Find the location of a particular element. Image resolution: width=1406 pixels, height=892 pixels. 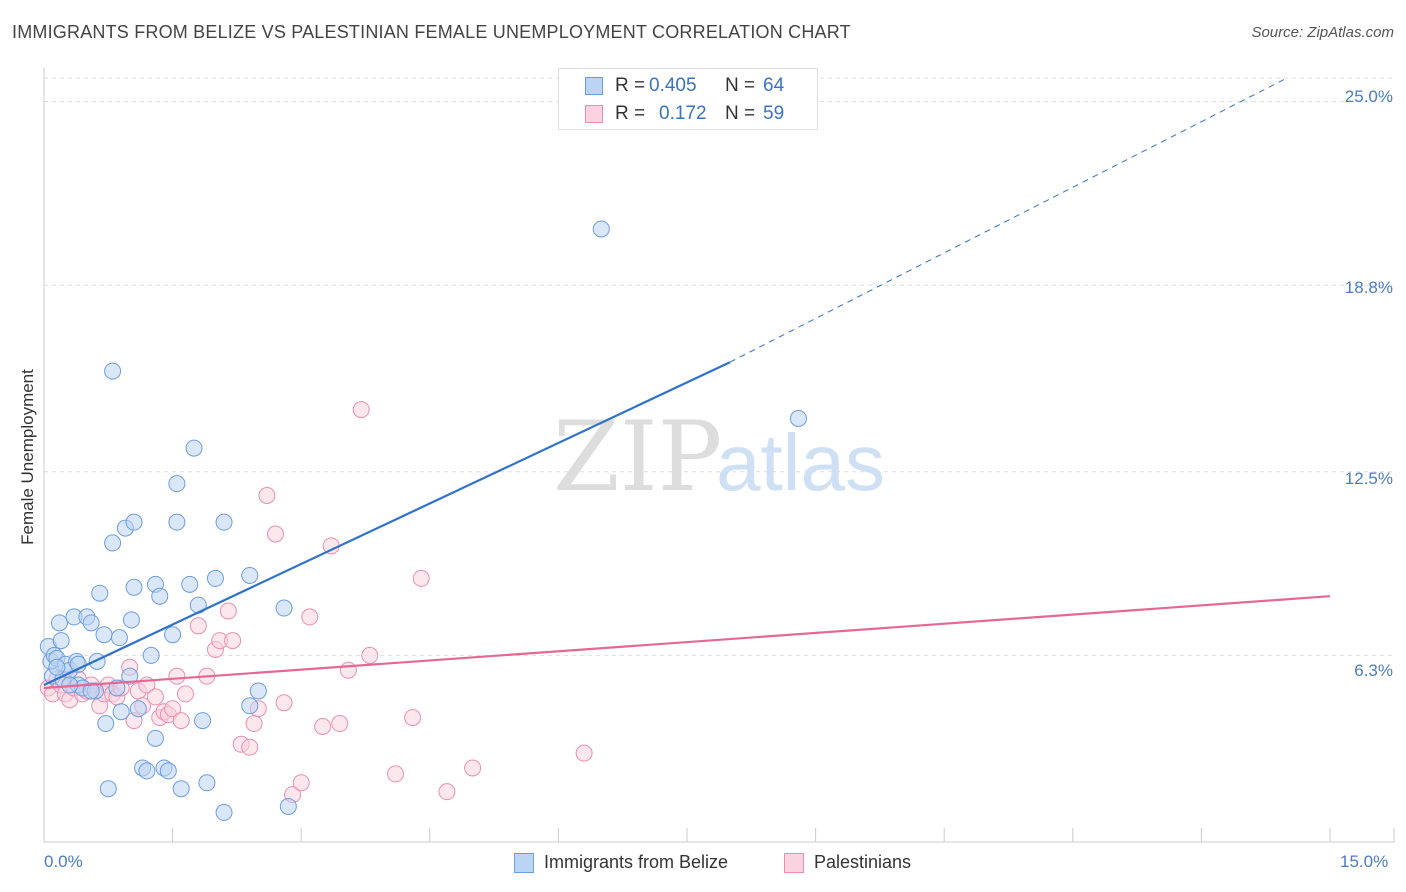

legend-n-value: 64 is located at coordinates (774, 85).